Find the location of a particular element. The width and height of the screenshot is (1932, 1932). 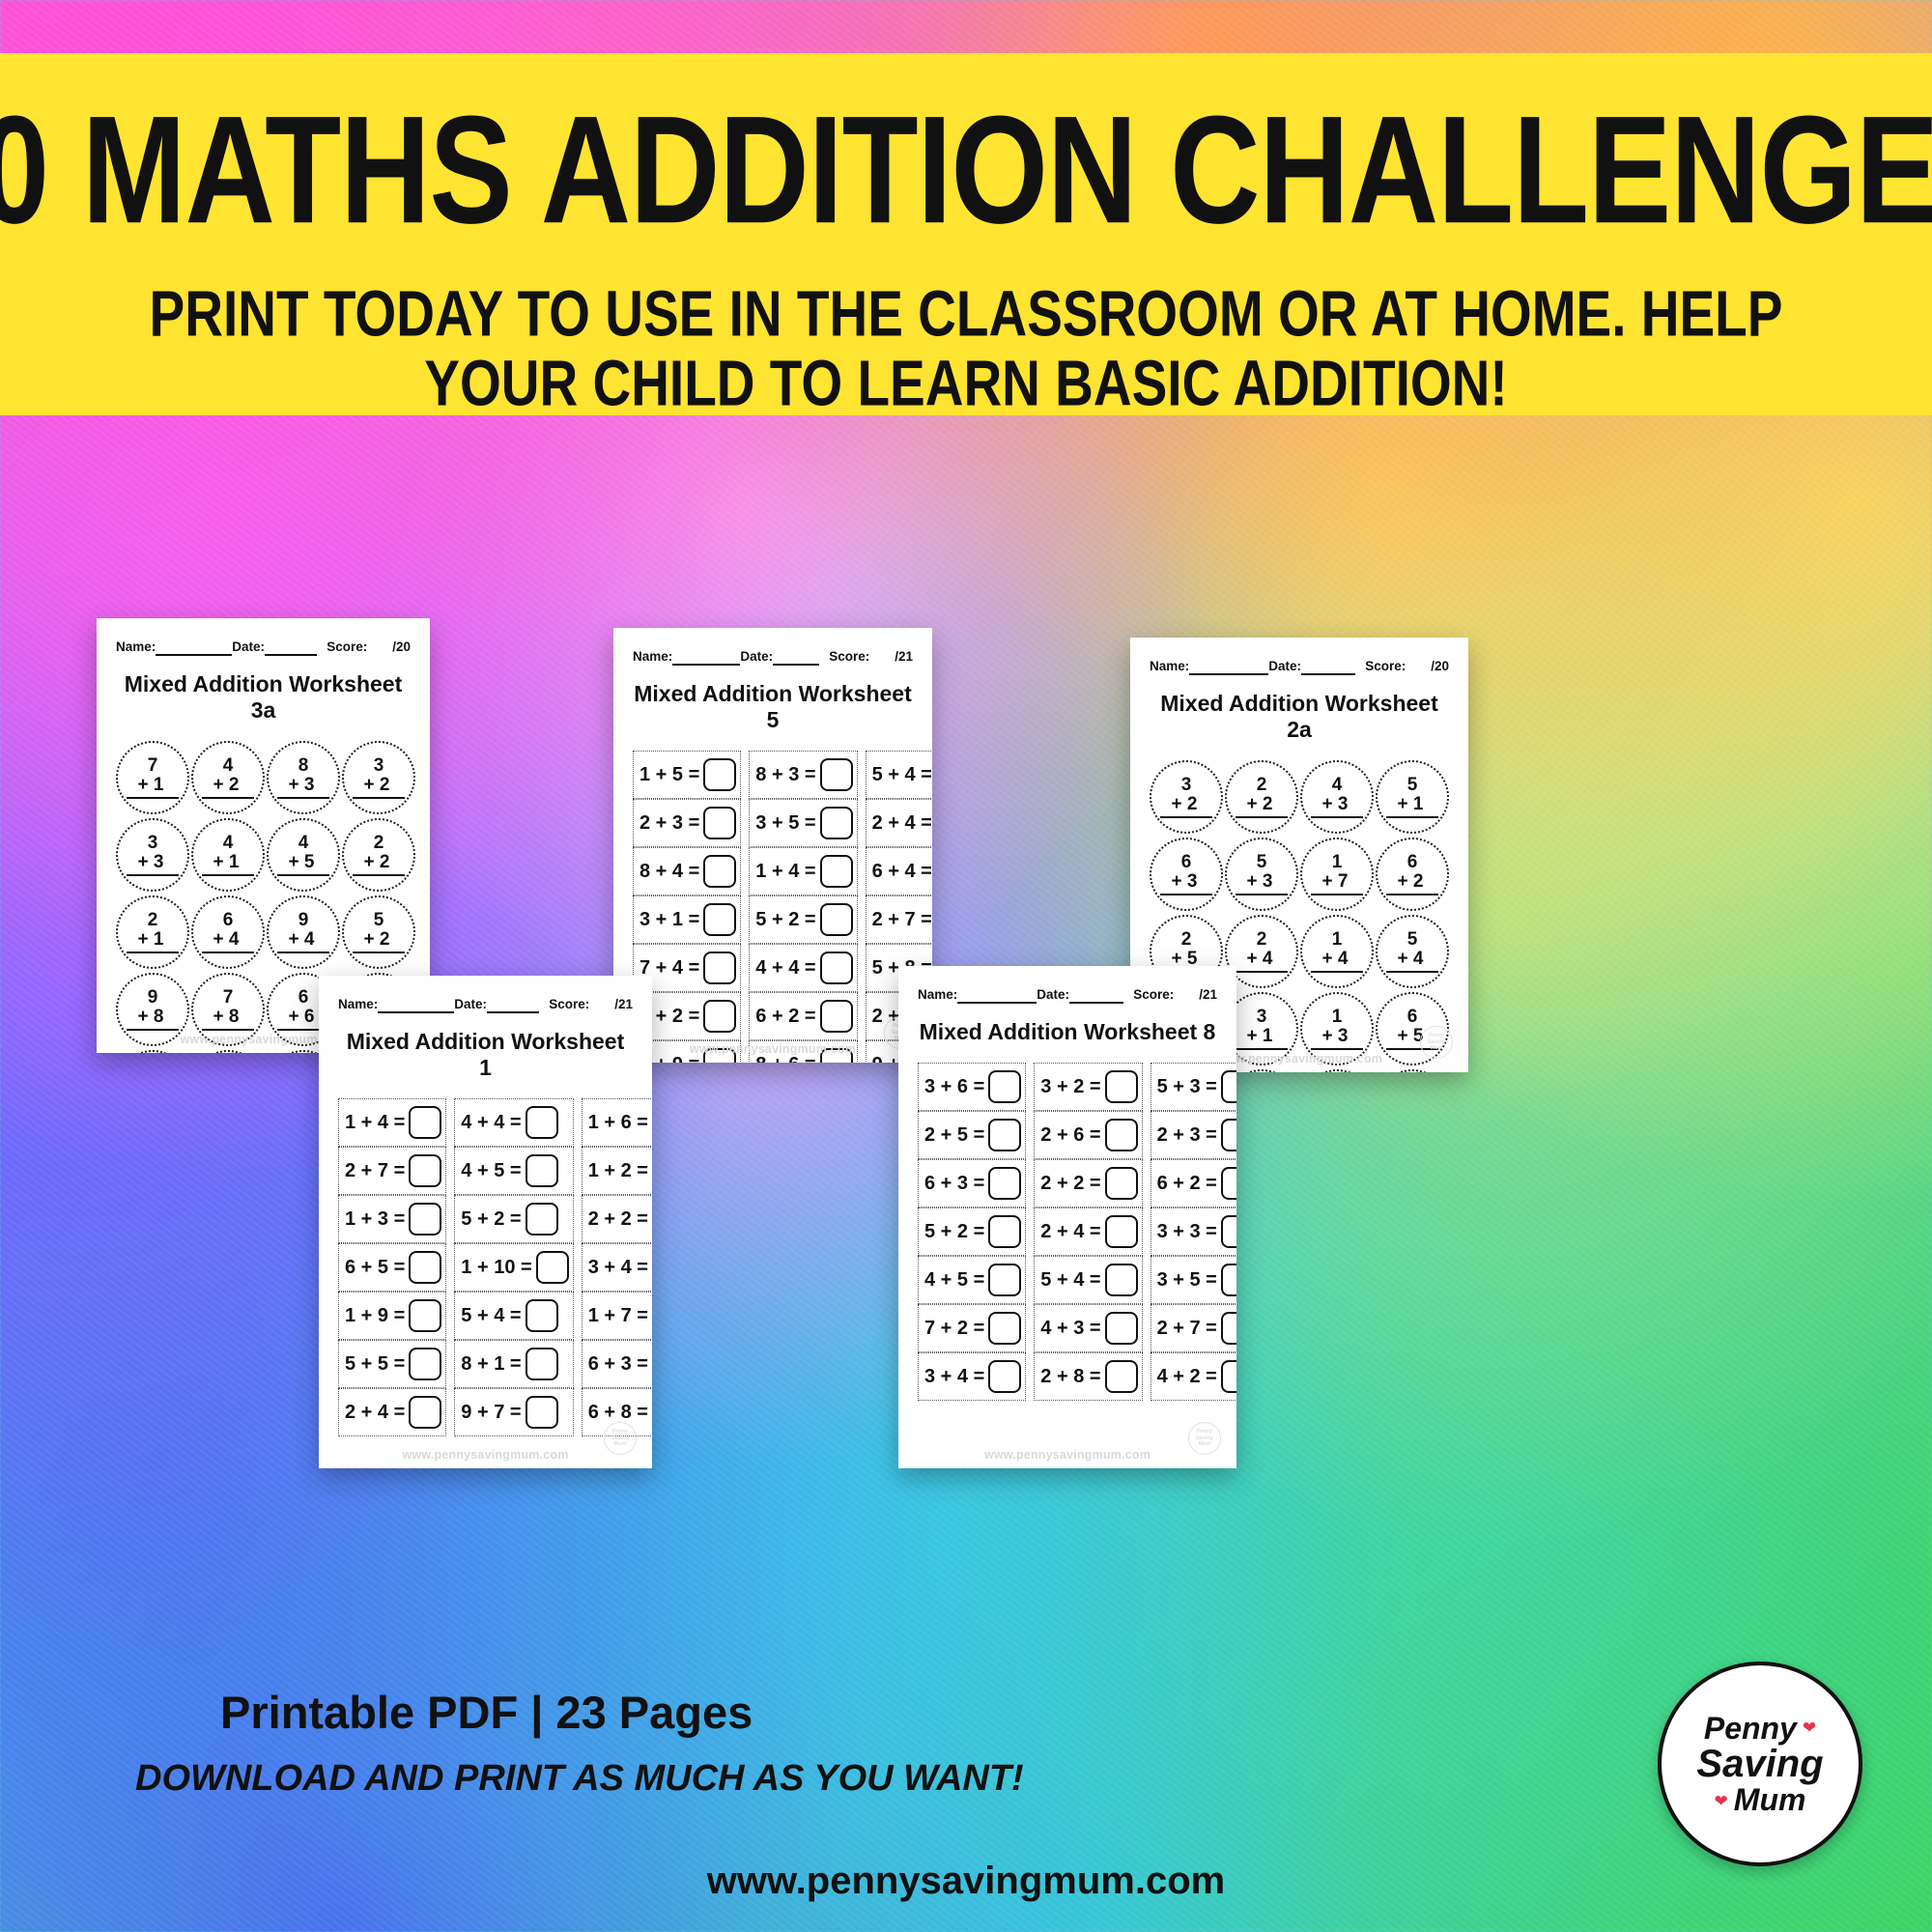

problem-row: 1 + 6 = is located at coordinates (616, 1122).